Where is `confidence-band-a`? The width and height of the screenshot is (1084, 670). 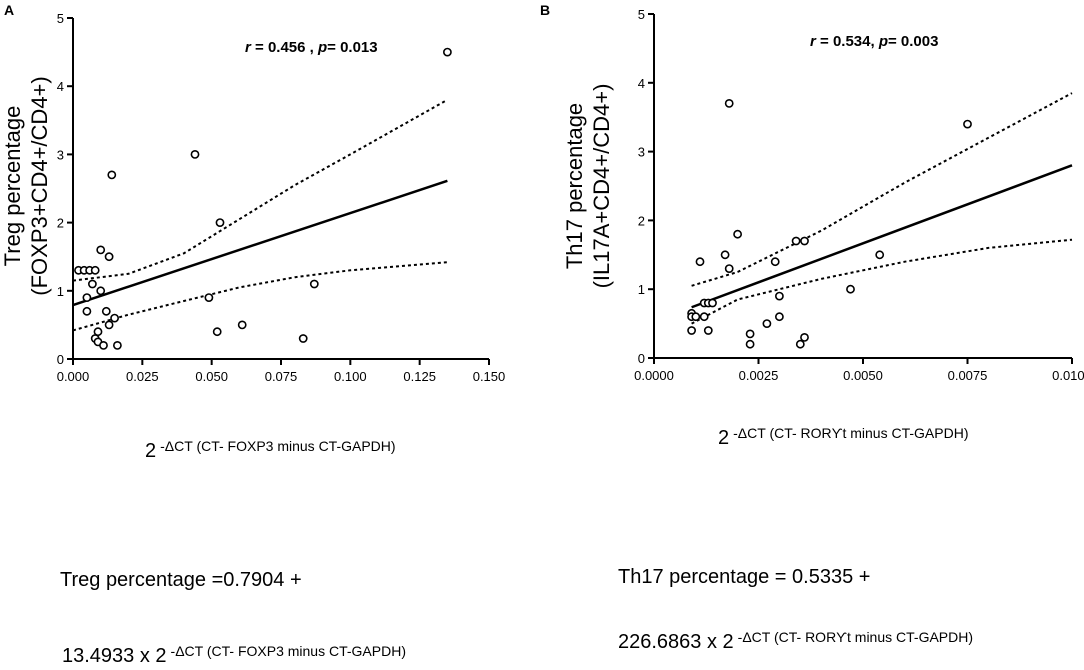
confidence-band-a is located at coordinates (260, 215).